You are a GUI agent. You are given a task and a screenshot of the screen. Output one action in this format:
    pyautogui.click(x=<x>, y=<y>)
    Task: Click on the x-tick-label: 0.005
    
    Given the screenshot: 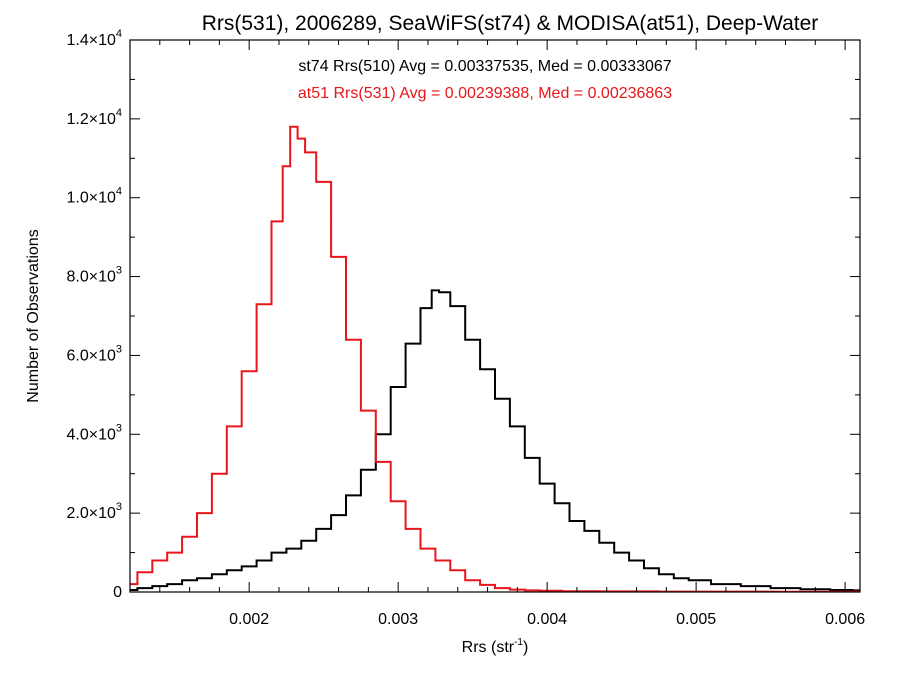 What is the action you would take?
    pyautogui.click(x=696, y=619)
    